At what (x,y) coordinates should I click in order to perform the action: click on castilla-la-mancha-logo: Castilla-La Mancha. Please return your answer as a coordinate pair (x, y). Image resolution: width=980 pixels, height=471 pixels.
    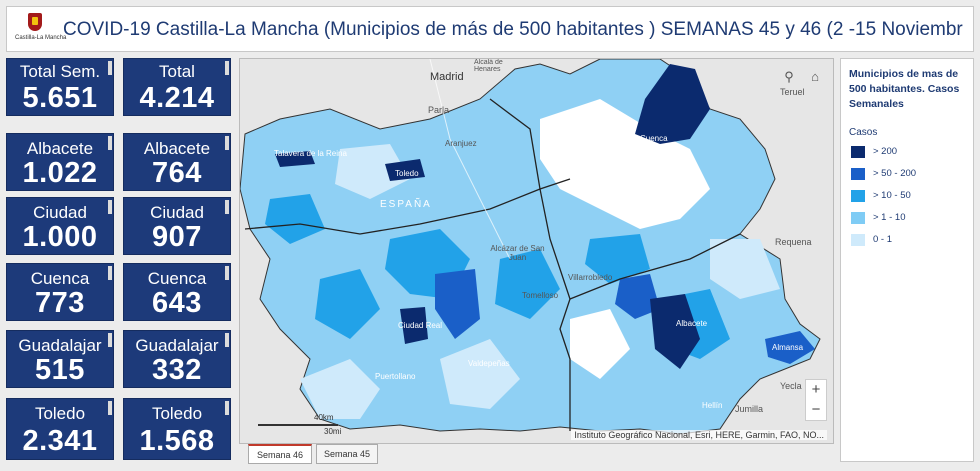
    Looking at the image, I should click on (40, 30).